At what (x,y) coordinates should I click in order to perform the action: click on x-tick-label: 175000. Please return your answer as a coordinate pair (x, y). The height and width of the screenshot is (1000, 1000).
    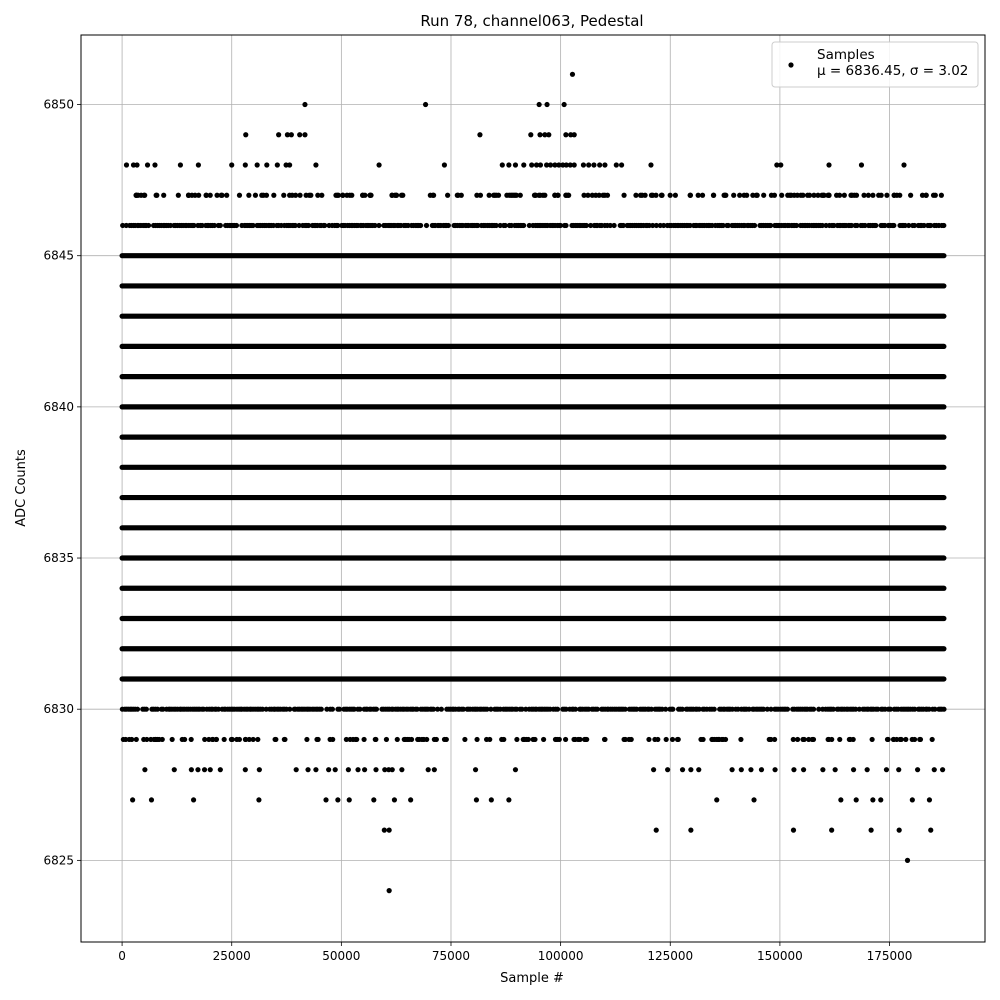
    Looking at the image, I should click on (890, 956).